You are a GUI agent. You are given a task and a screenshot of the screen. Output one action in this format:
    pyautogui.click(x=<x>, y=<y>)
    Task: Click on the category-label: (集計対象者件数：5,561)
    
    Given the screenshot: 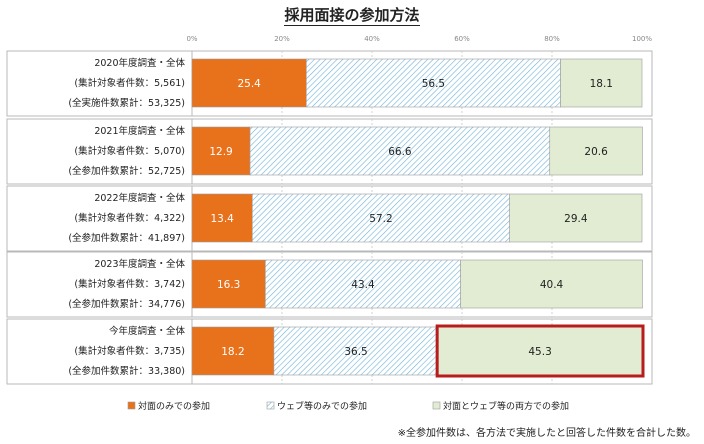 What is the action you would take?
    pyautogui.click(x=129, y=83)
    